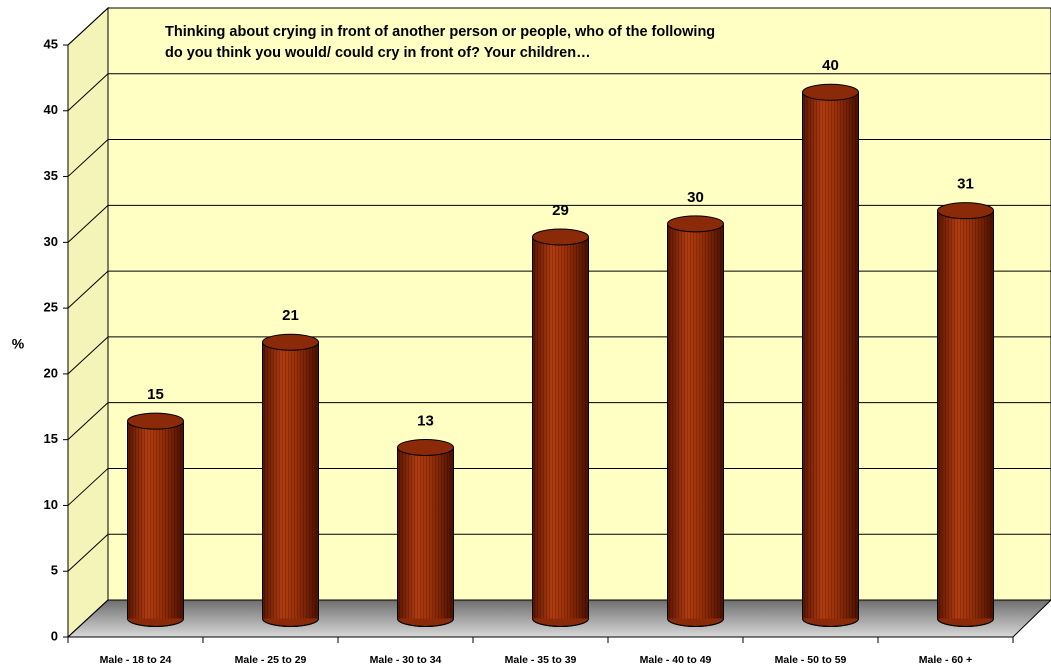 The width and height of the screenshot is (1051, 670). I want to click on y-tick-label: 40, so click(51, 109).